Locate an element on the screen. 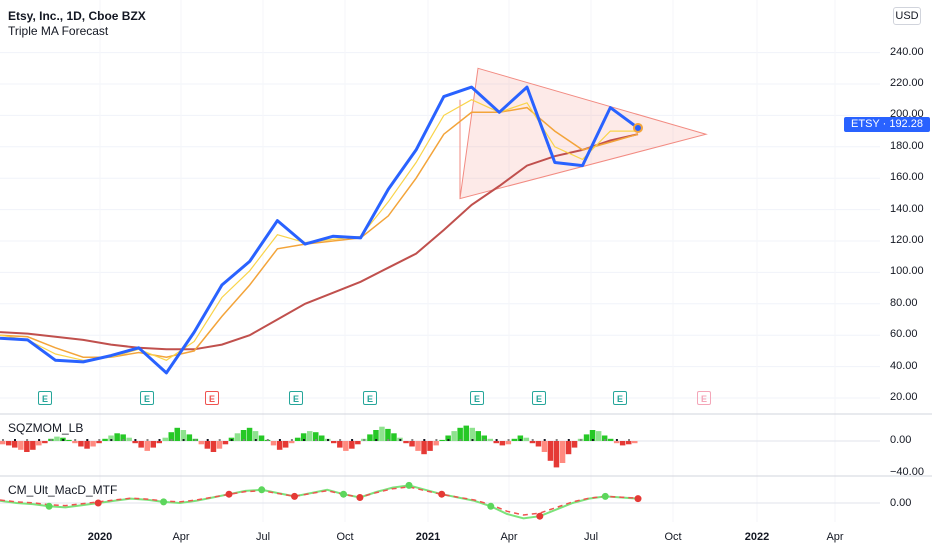  triangle-pattern is located at coordinates (583, 133).